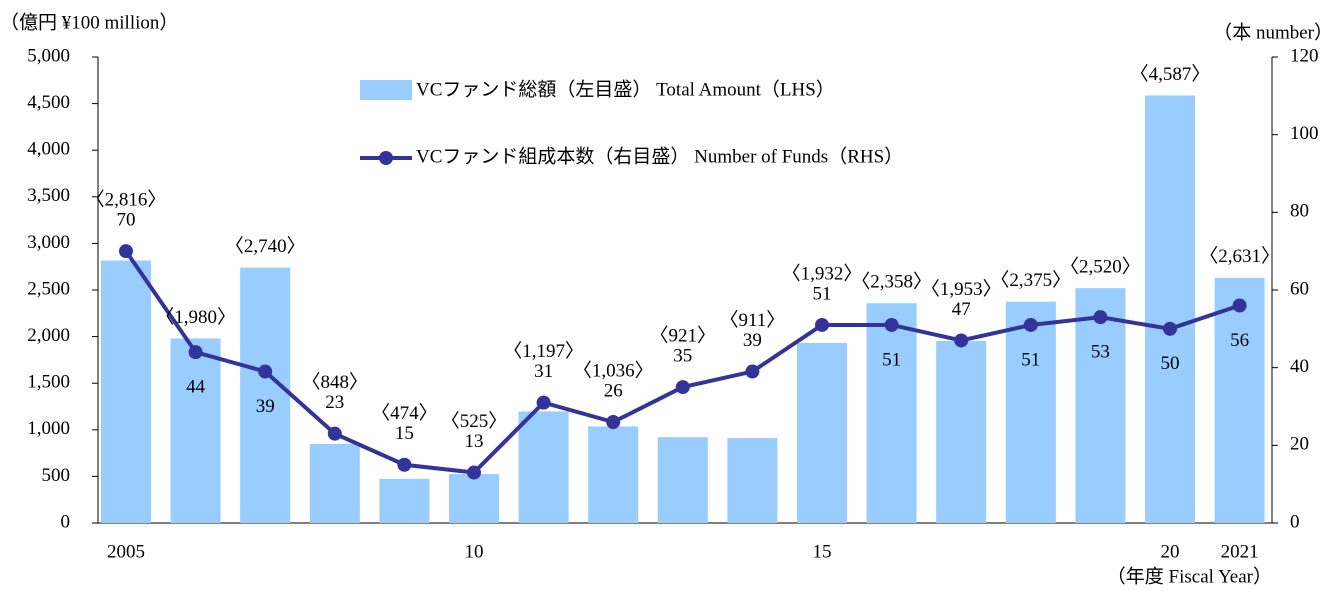 The height and width of the screenshot is (591, 1333). What do you see at coordinates (48, 102) in the screenshot?
I see `y-tick-label: 4,500` at bounding box center [48, 102].